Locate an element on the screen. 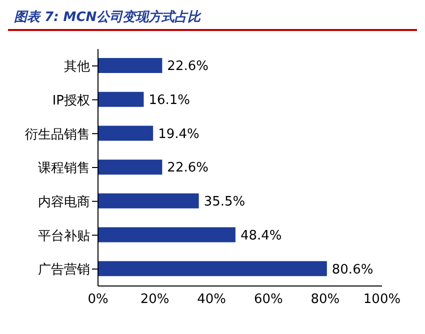  chart-title: 图表 7: MCN公司变现方式占比 is located at coordinates (212, 19).